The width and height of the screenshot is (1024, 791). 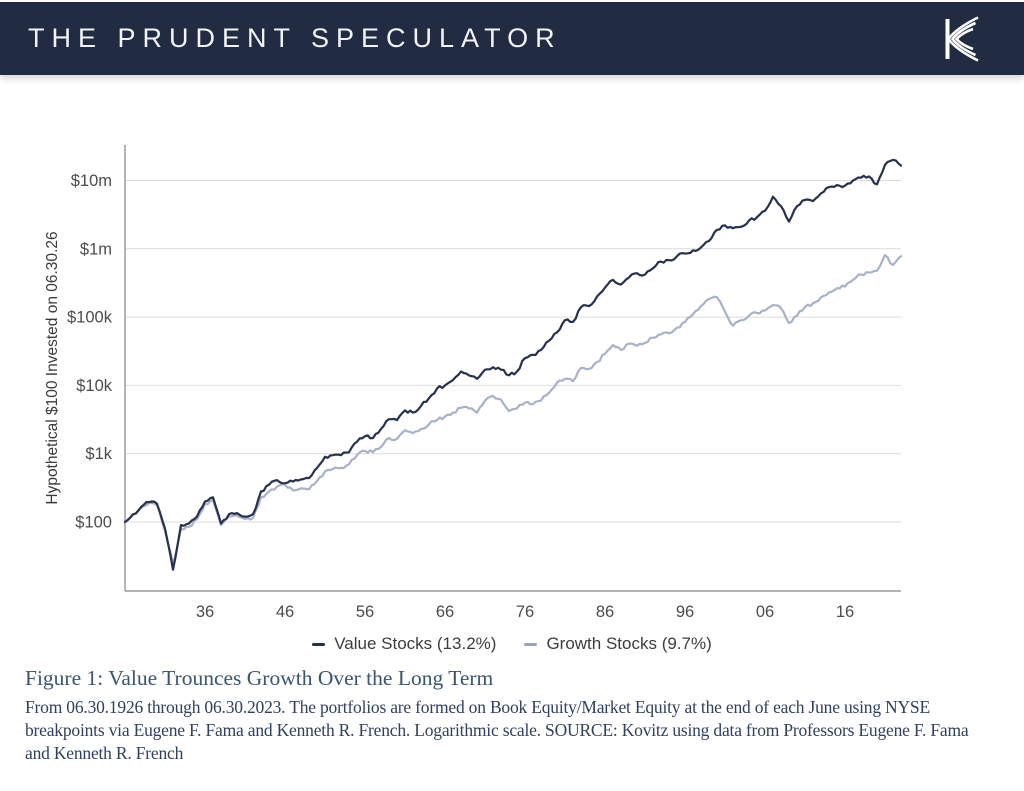 I want to click on x-tick-label: 86, so click(x=605, y=612).